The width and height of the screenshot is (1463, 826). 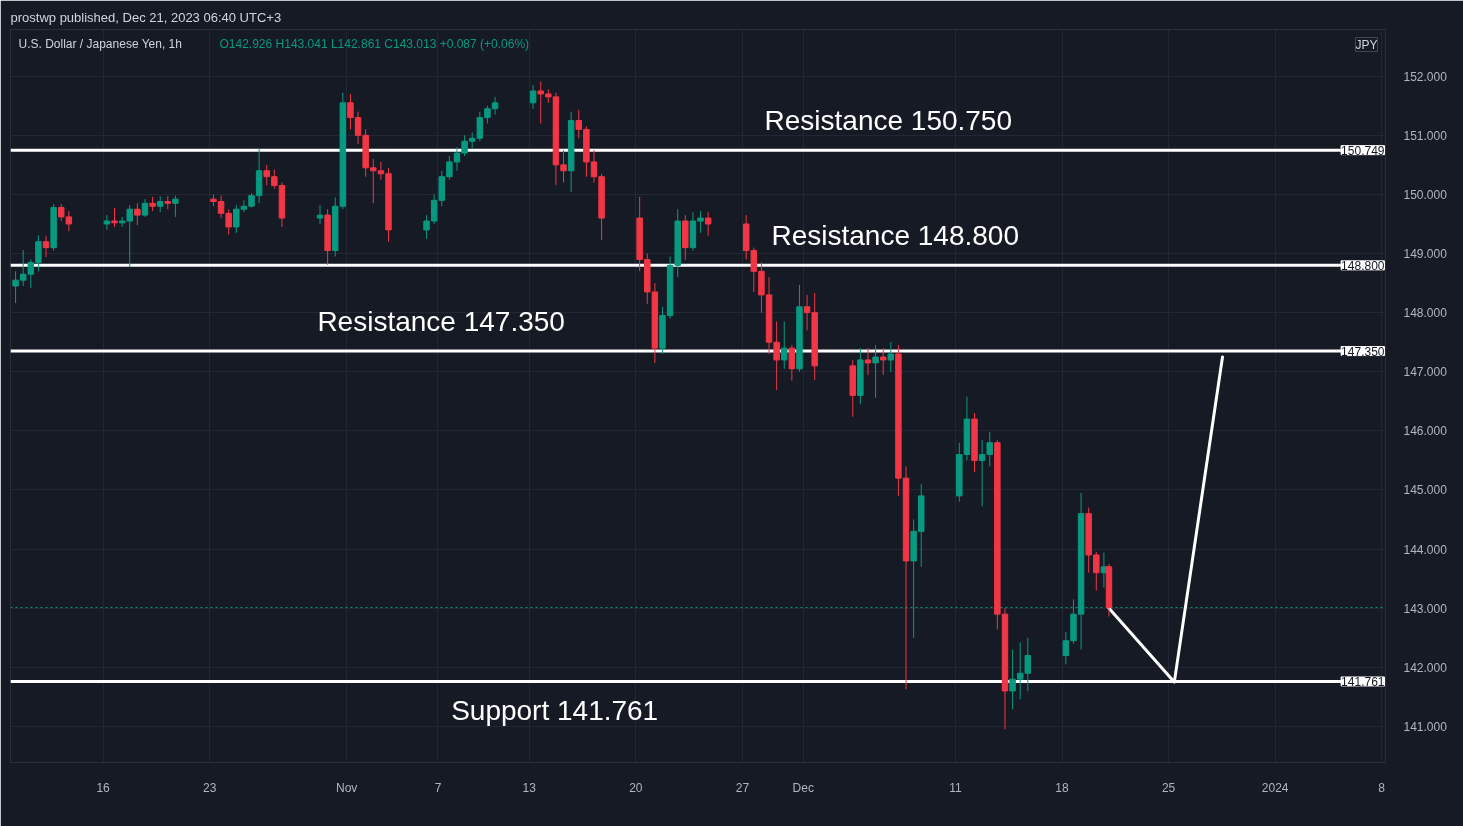 I want to click on ref-line-label: 147.350, so click(x=1363, y=351).